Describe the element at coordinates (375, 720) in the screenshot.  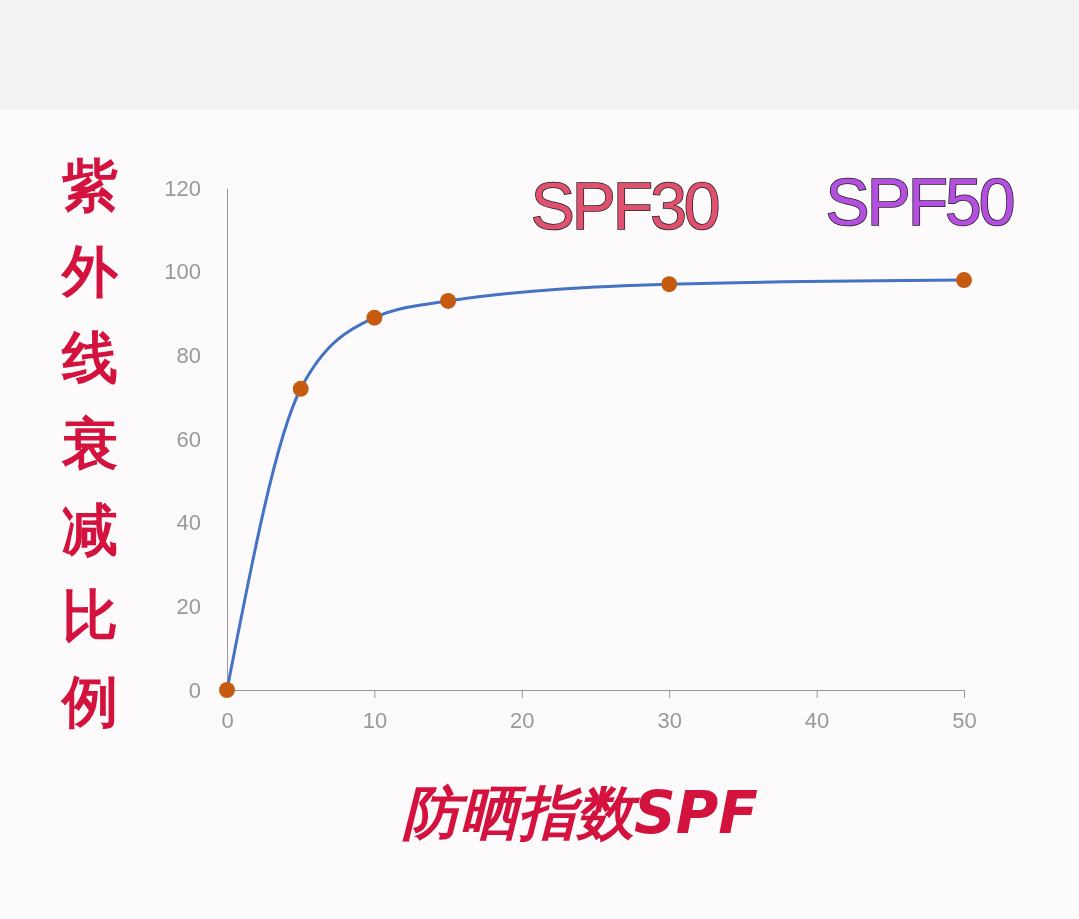
I see `x-tick-label: 10` at that location.